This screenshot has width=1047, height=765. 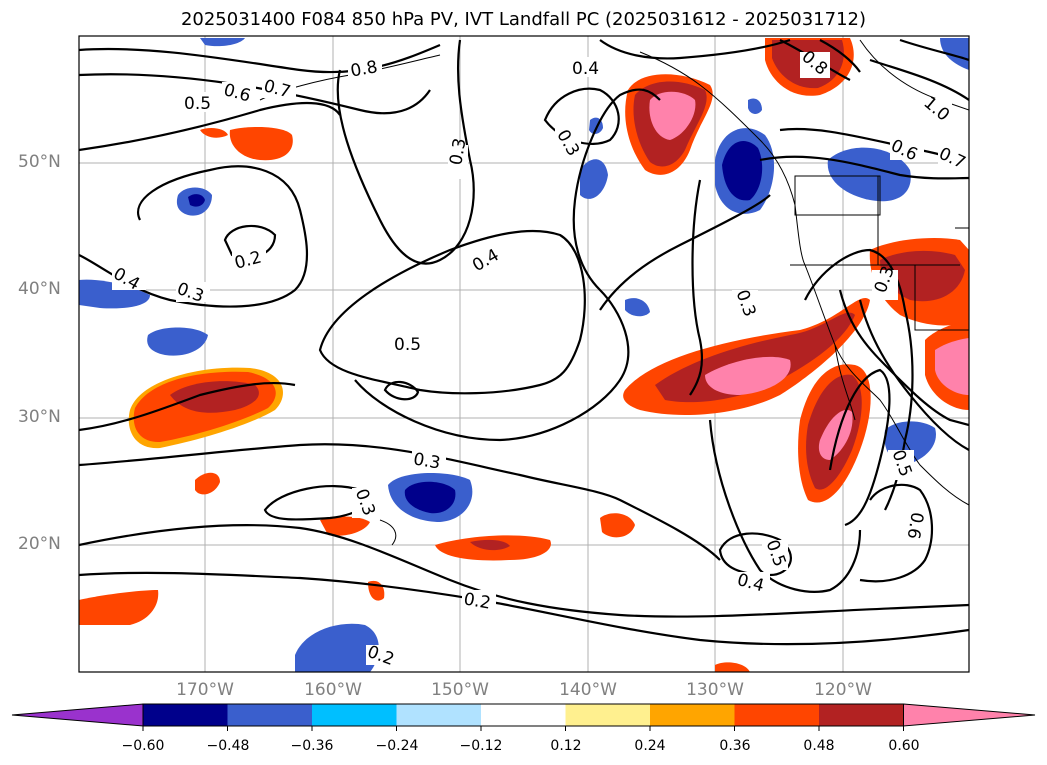 What do you see at coordinates (735, 746) in the screenshot?
I see `colorbar-tick-label: 0.36` at bounding box center [735, 746].